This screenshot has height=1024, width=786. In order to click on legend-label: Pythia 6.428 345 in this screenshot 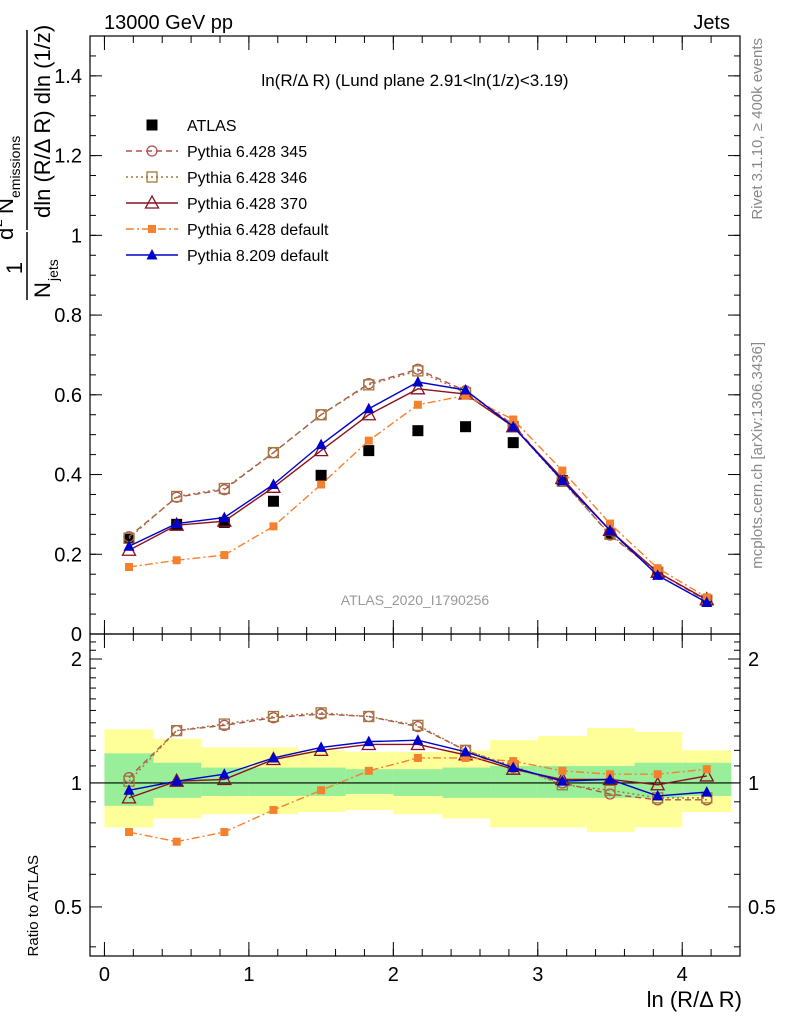, I will do `click(247, 152)`.